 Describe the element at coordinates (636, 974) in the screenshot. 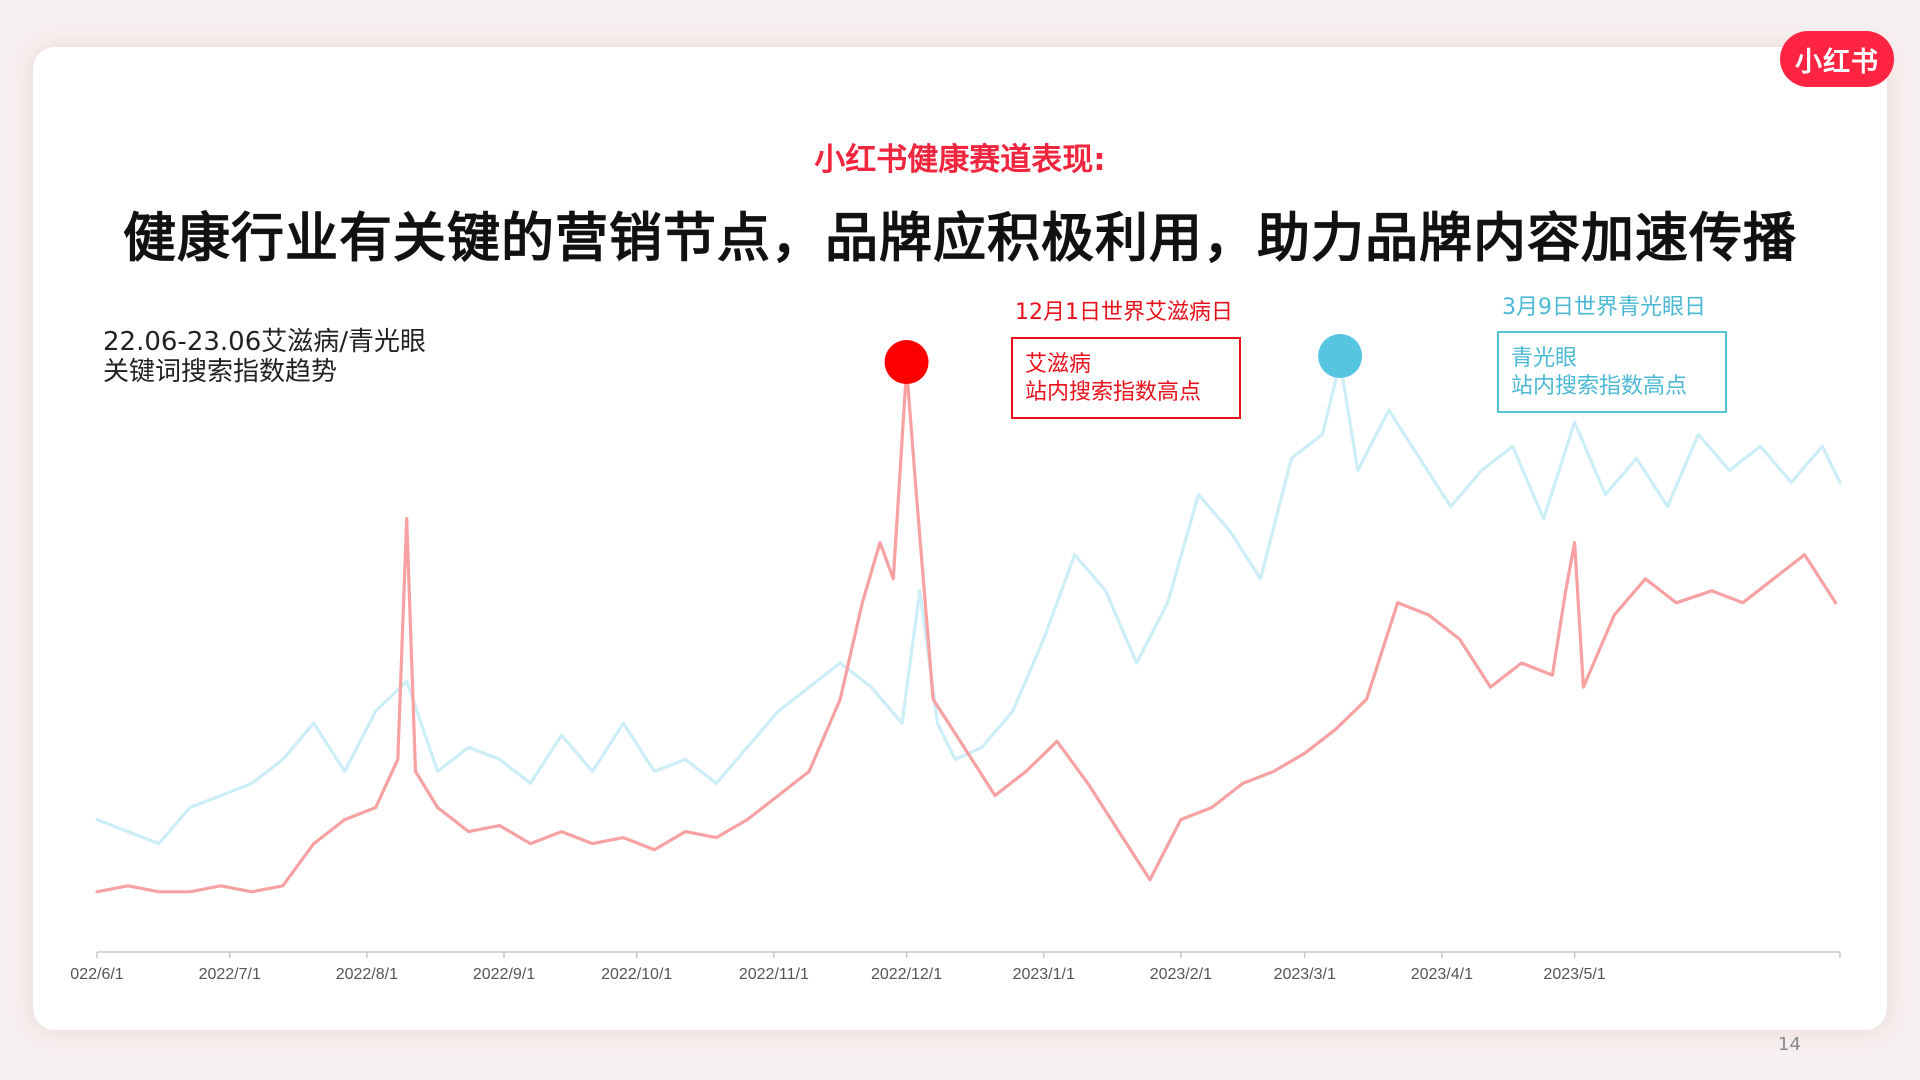

I see `x-tick-label: 2022/10/1` at that location.